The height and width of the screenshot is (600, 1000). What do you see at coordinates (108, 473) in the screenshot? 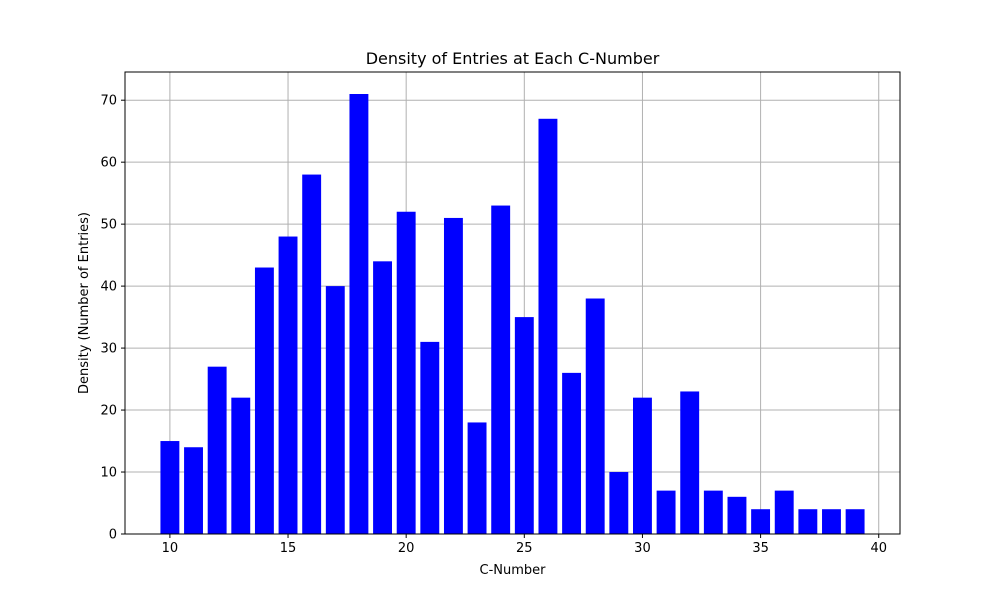
I see `y-tick-label: 10` at bounding box center [108, 473].